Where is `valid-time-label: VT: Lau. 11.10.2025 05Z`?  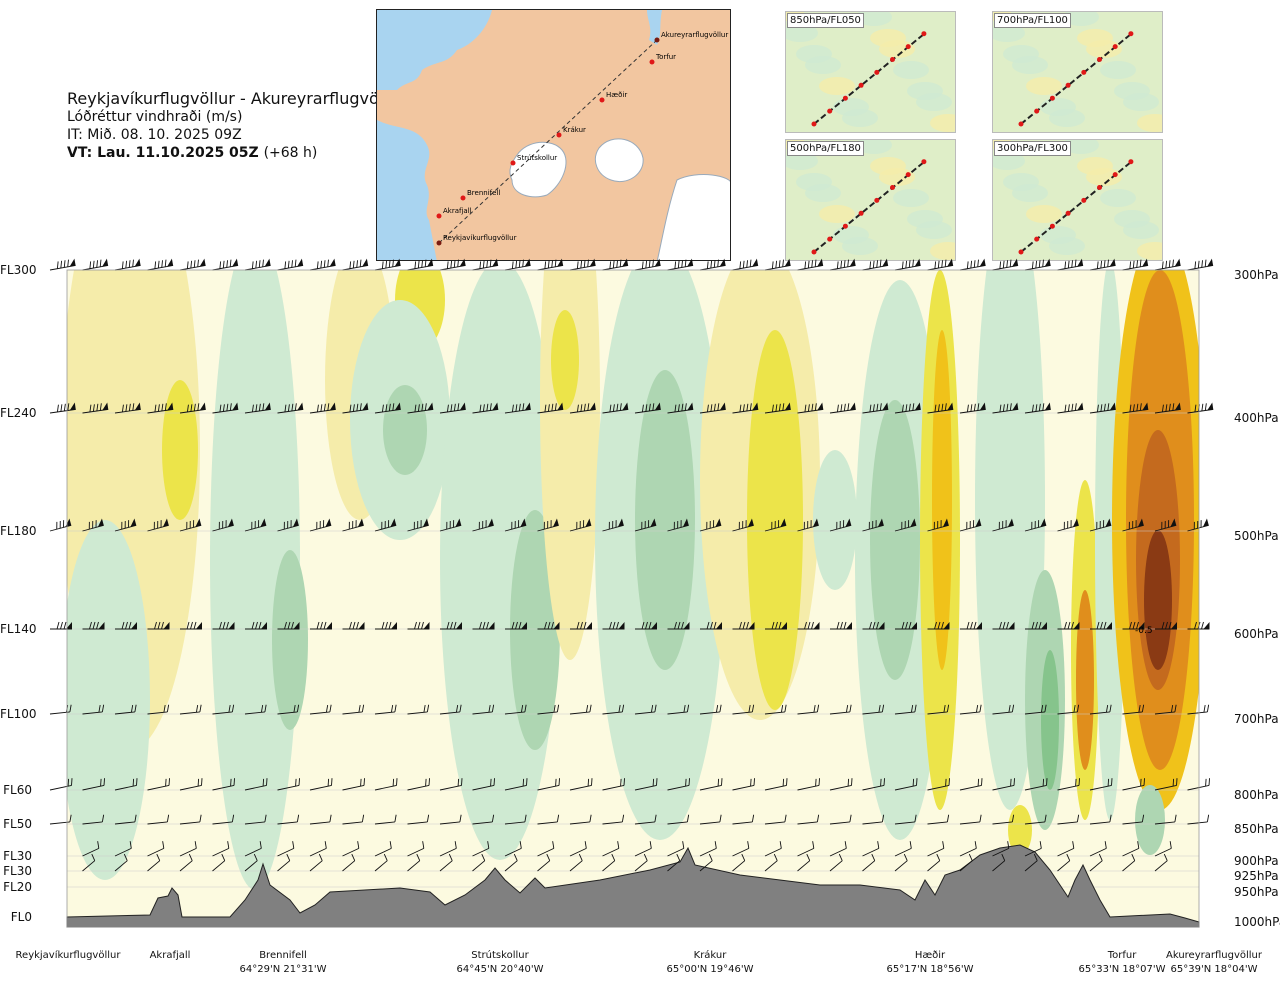 valid-time-label: VT: Lau. 11.10.2025 05Z is located at coordinates (163, 153).